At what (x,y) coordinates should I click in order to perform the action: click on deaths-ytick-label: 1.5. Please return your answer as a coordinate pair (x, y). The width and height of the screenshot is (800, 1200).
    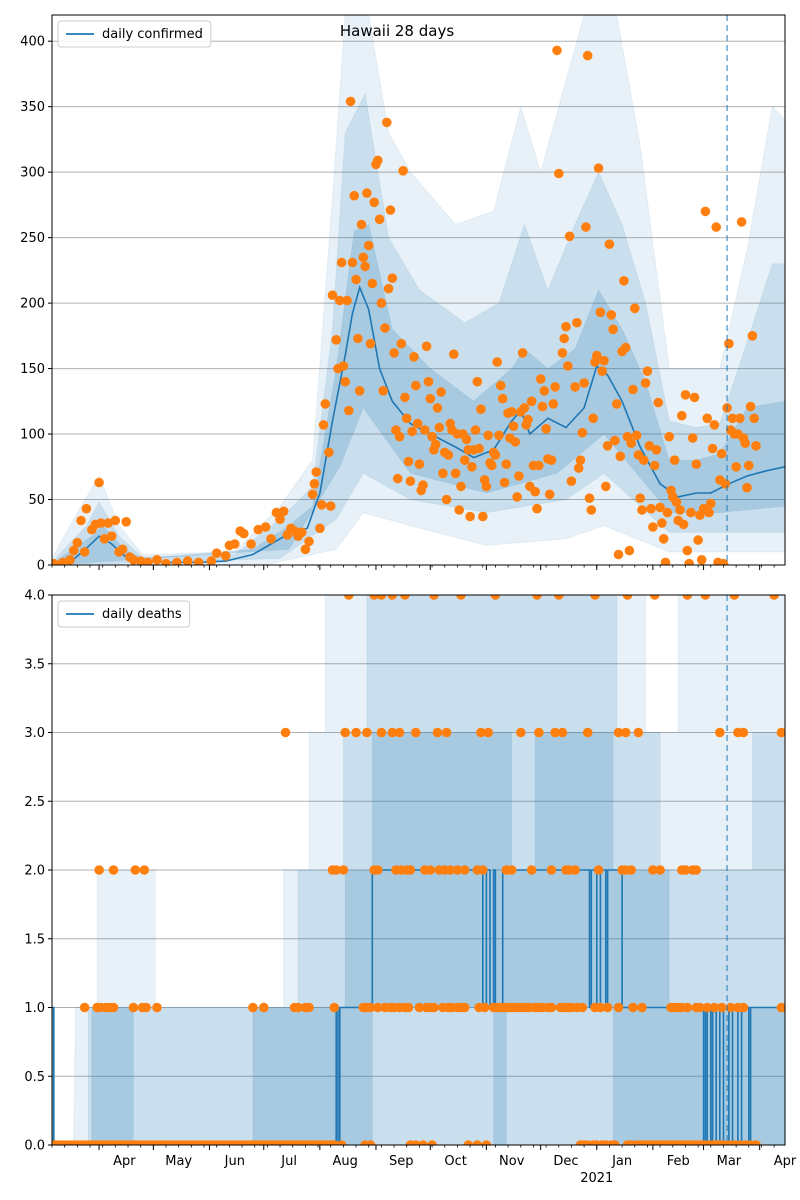
    Looking at the image, I should click on (34, 939).